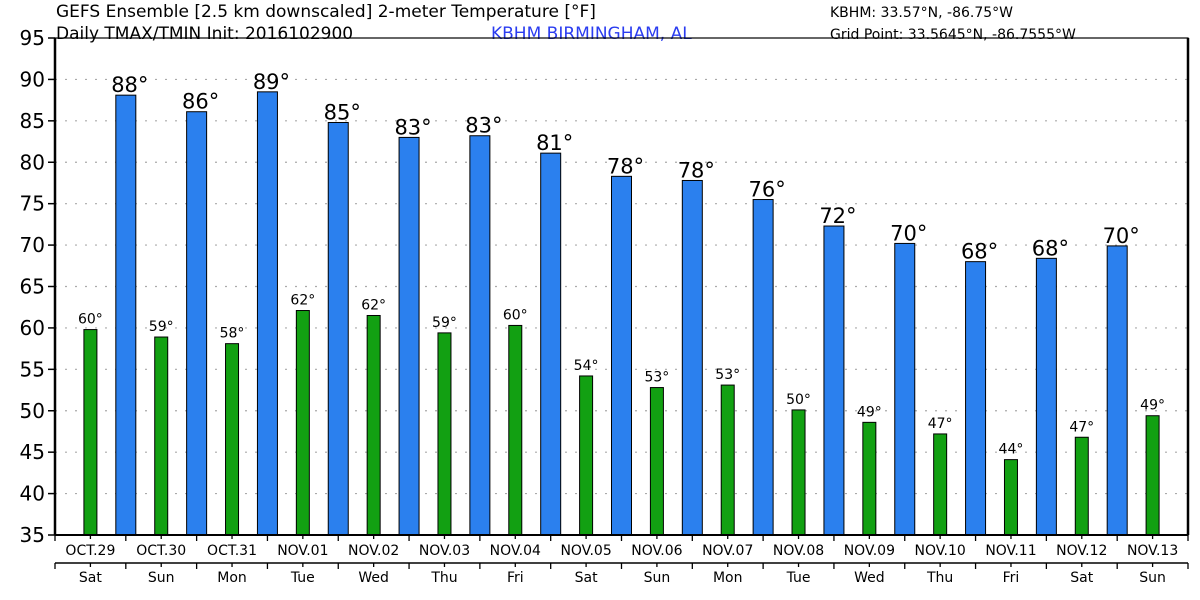 The image size is (1200, 600). What do you see at coordinates (232, 334) in the screenshot?
I see `tmin-label: 58°` at bounding box center [232, 334].